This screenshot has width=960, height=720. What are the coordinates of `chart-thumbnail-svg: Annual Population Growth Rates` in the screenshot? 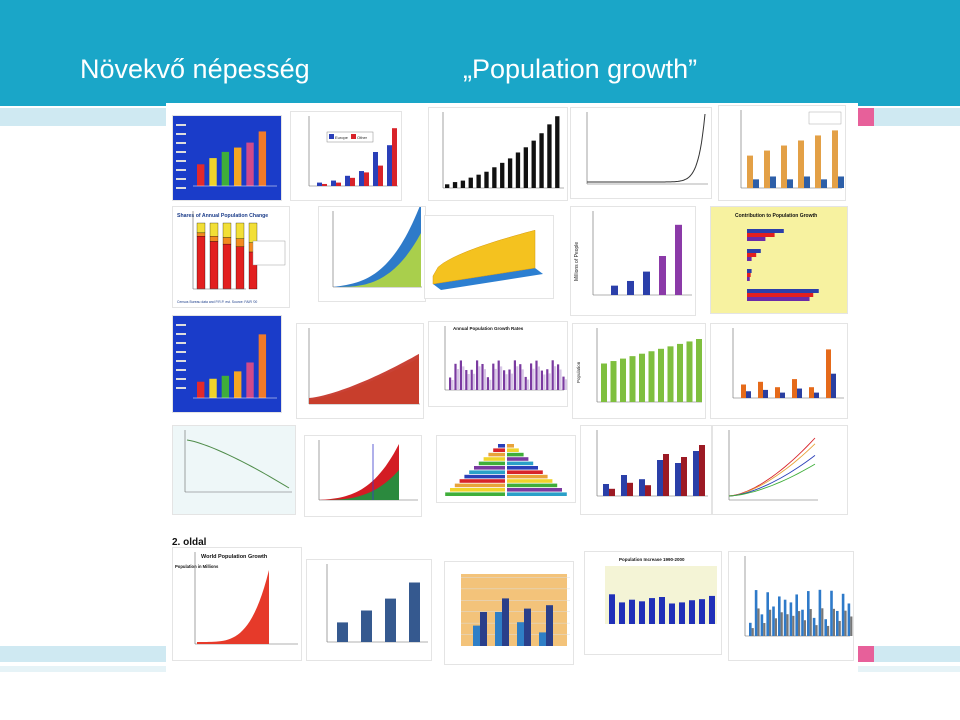 It's located at (505, 358).